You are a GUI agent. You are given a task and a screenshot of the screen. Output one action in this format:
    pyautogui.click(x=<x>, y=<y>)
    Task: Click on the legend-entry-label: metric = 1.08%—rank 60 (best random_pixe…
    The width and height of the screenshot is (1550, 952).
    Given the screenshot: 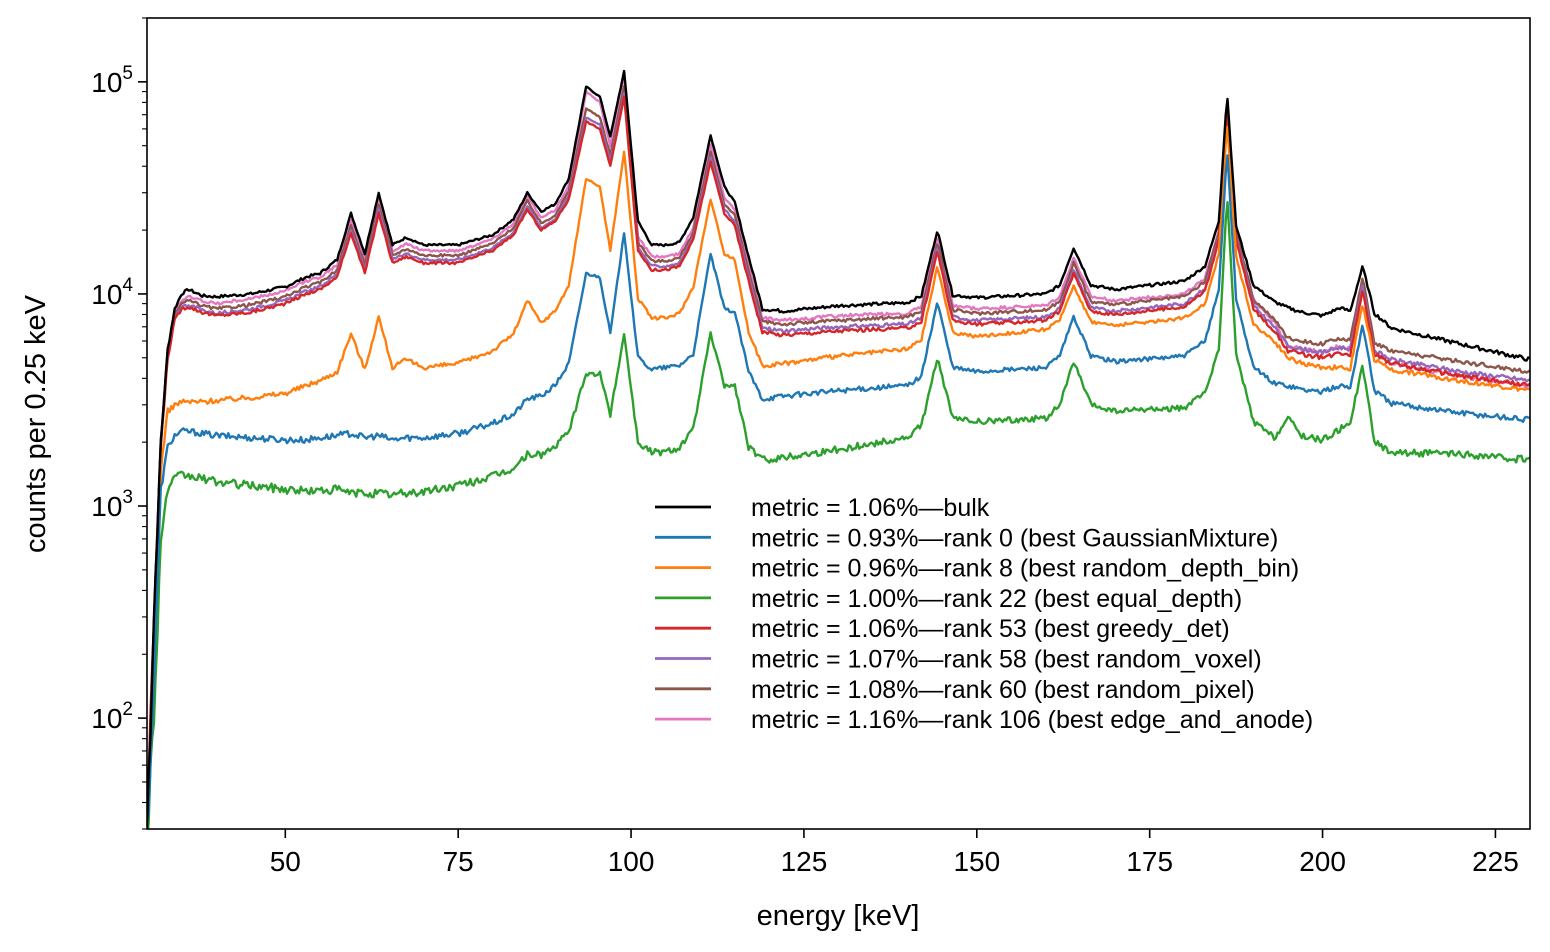 What is the action you would take?
    pyautogui.click(x=1003, y=690)
    